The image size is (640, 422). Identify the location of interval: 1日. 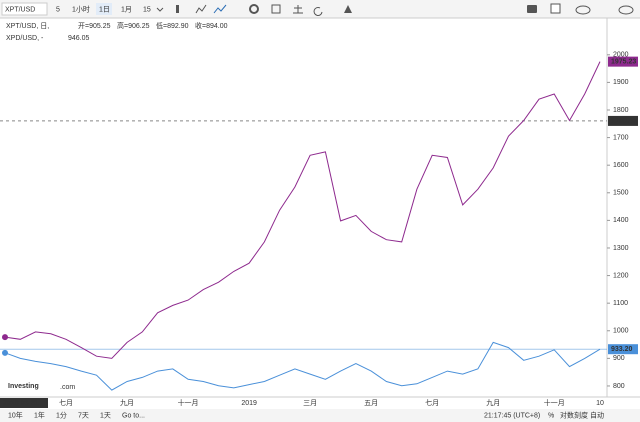
(104, 9).